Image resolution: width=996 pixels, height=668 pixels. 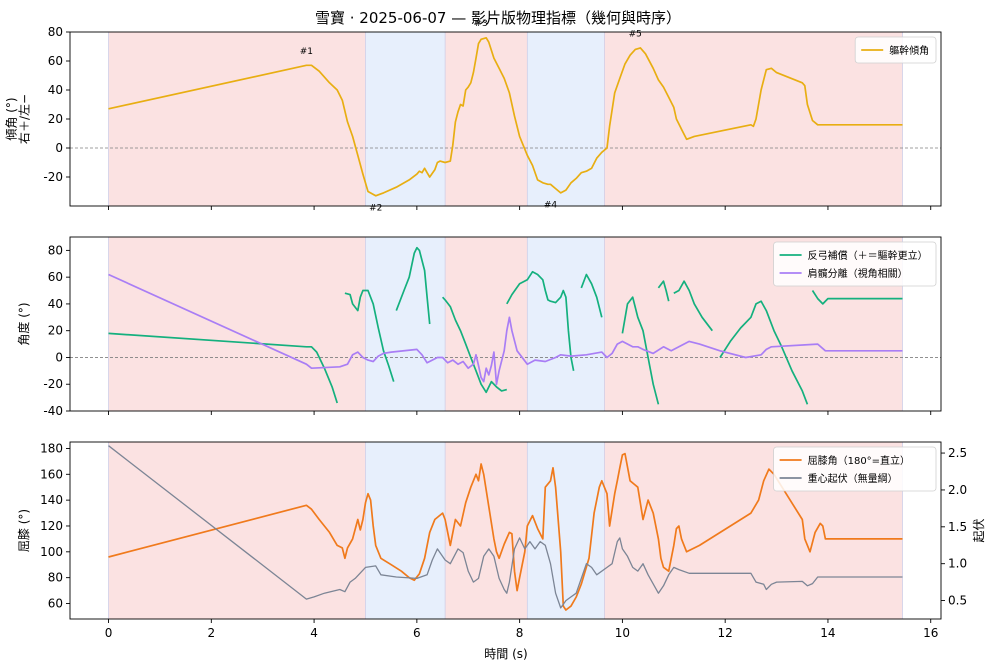 What do you see at coordinates (24, 530) in the screenshot?
I see `y-axis-label: 屈膝 (°)` at bounding box center [24, 530].